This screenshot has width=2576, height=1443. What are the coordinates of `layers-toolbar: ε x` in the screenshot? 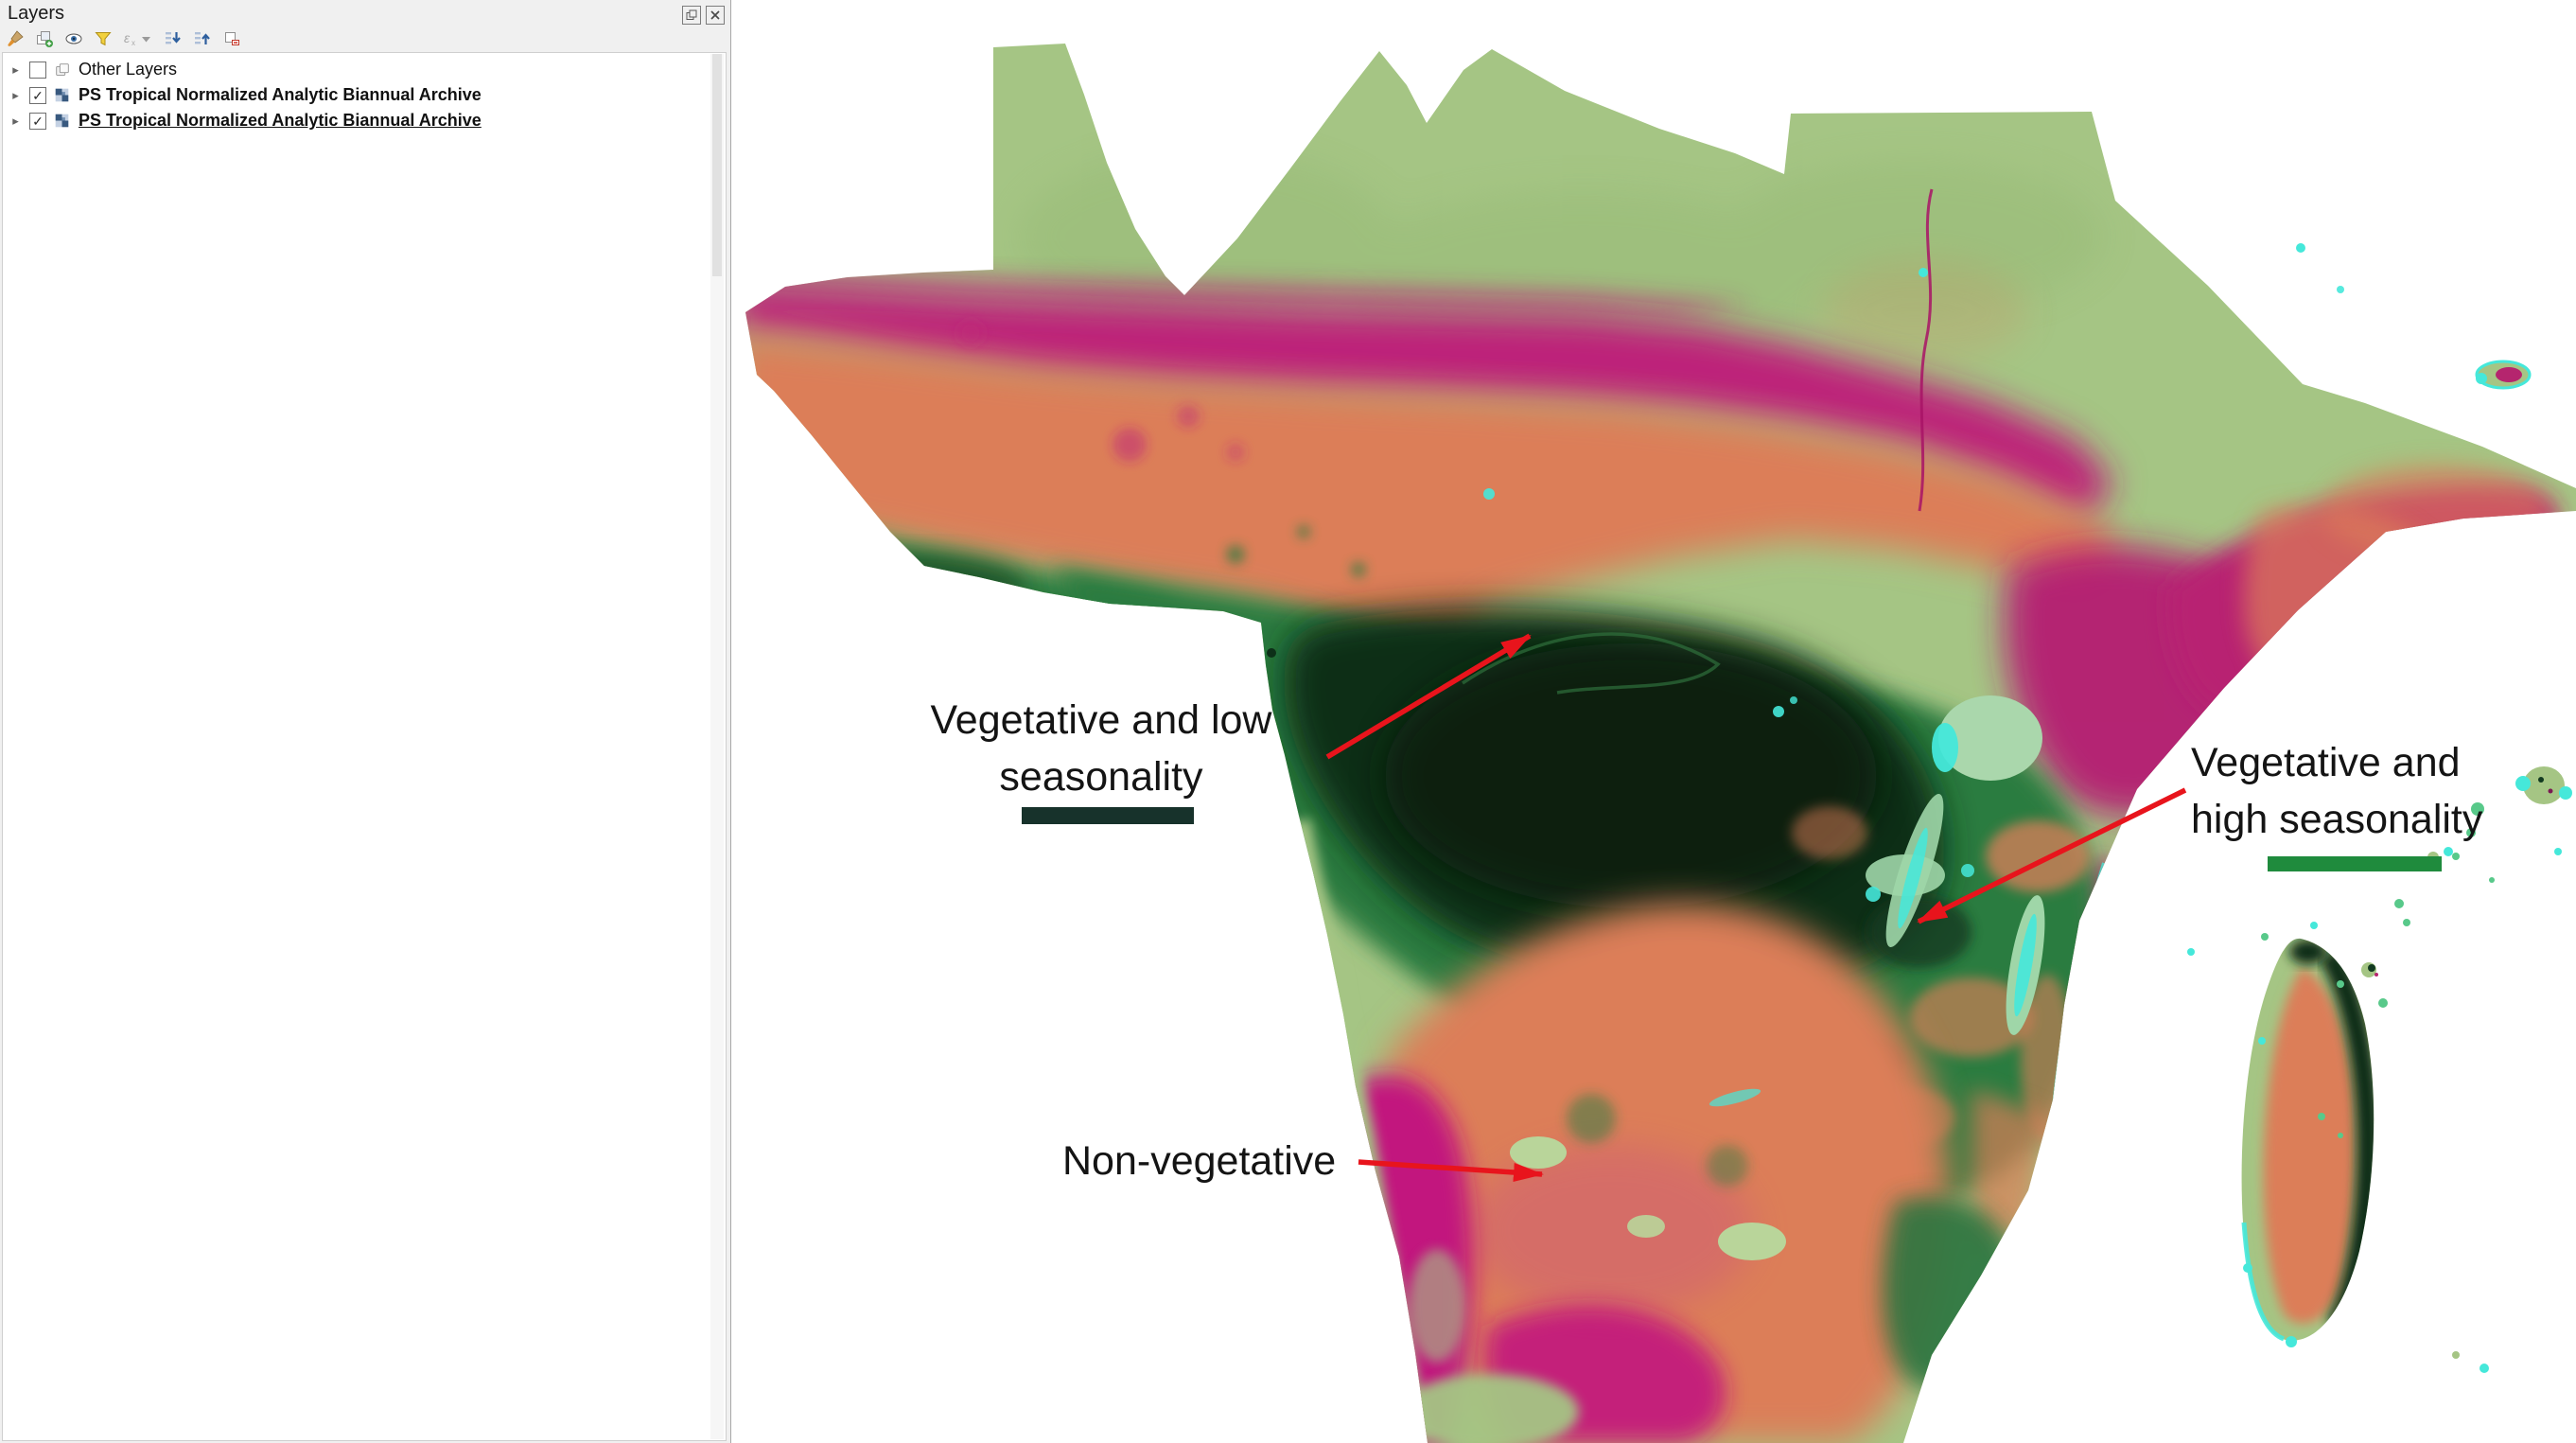 It's located at (124, 38).